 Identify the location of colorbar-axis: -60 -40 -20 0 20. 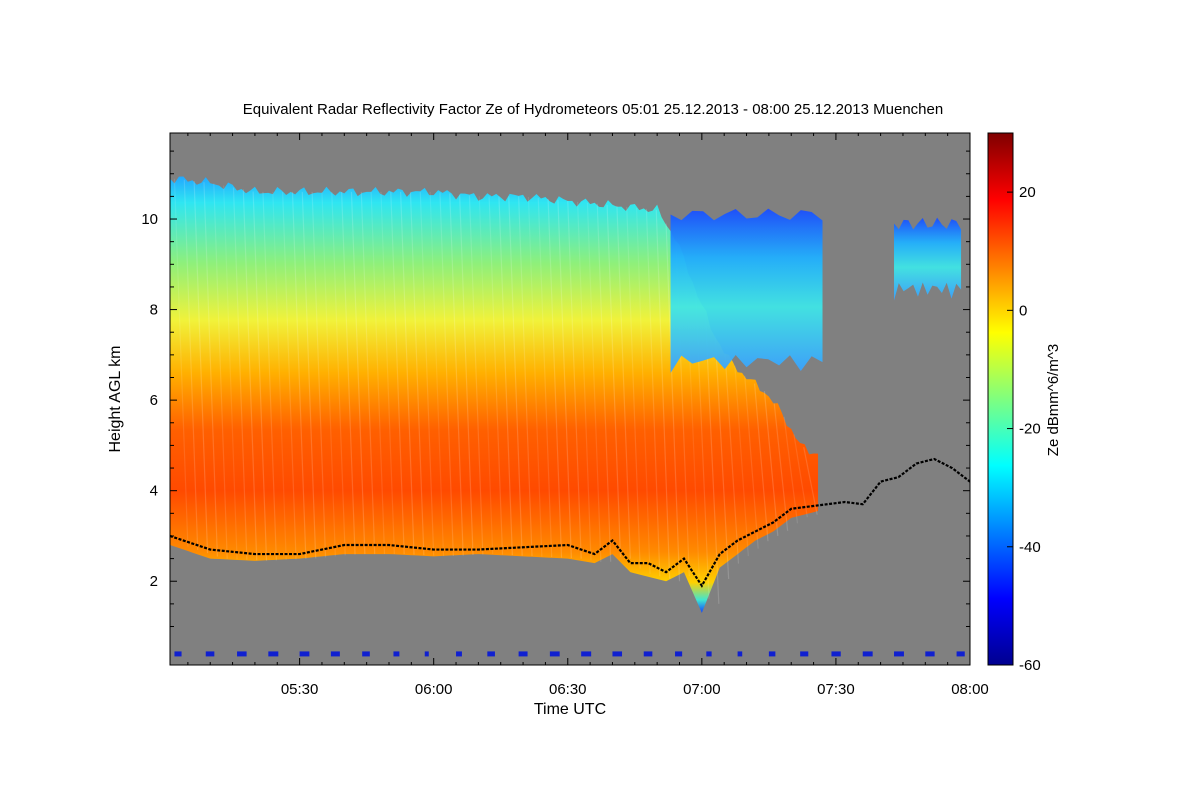
(1024, 429).